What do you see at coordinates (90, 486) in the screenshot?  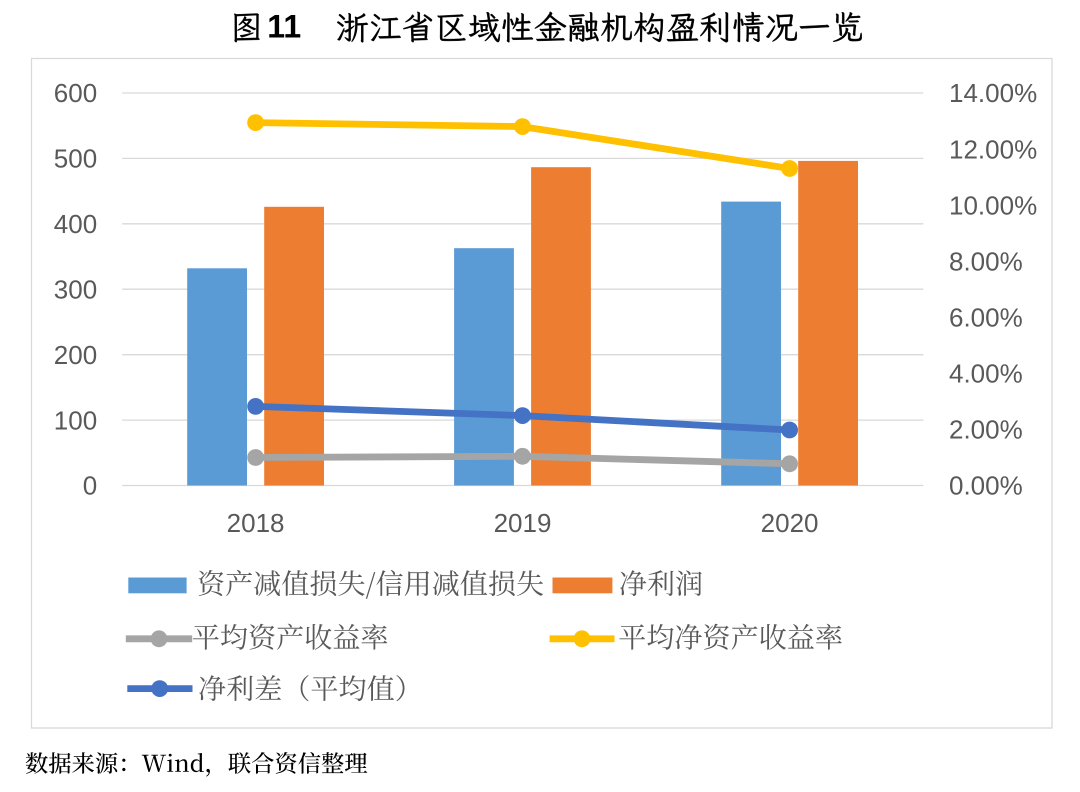 I see `svg-text: 0` at bounding box center [90, 486].